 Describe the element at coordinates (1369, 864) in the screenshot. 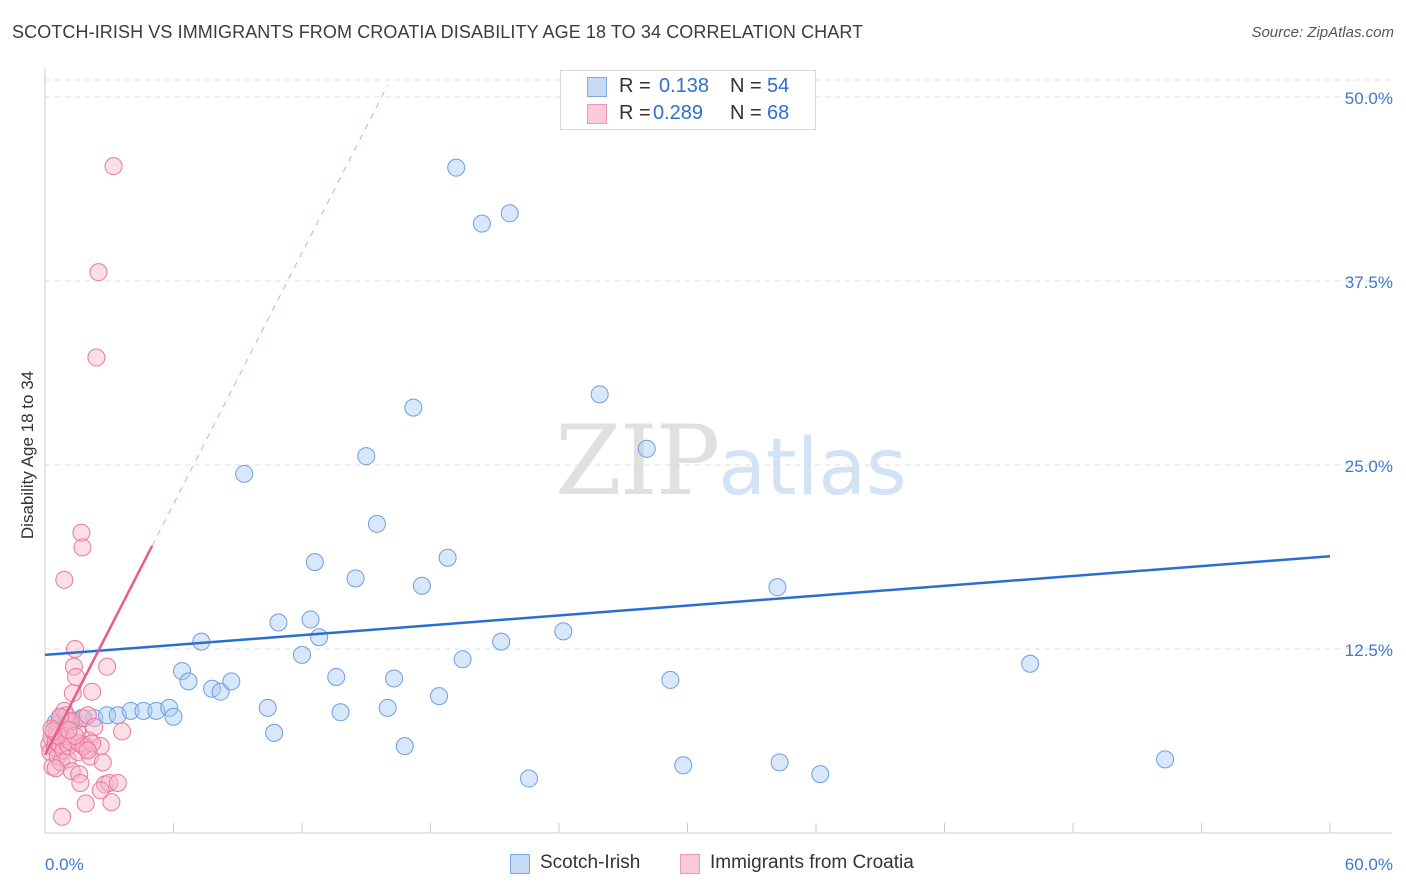

I see `x-tick-label: 60.0%` at that location.